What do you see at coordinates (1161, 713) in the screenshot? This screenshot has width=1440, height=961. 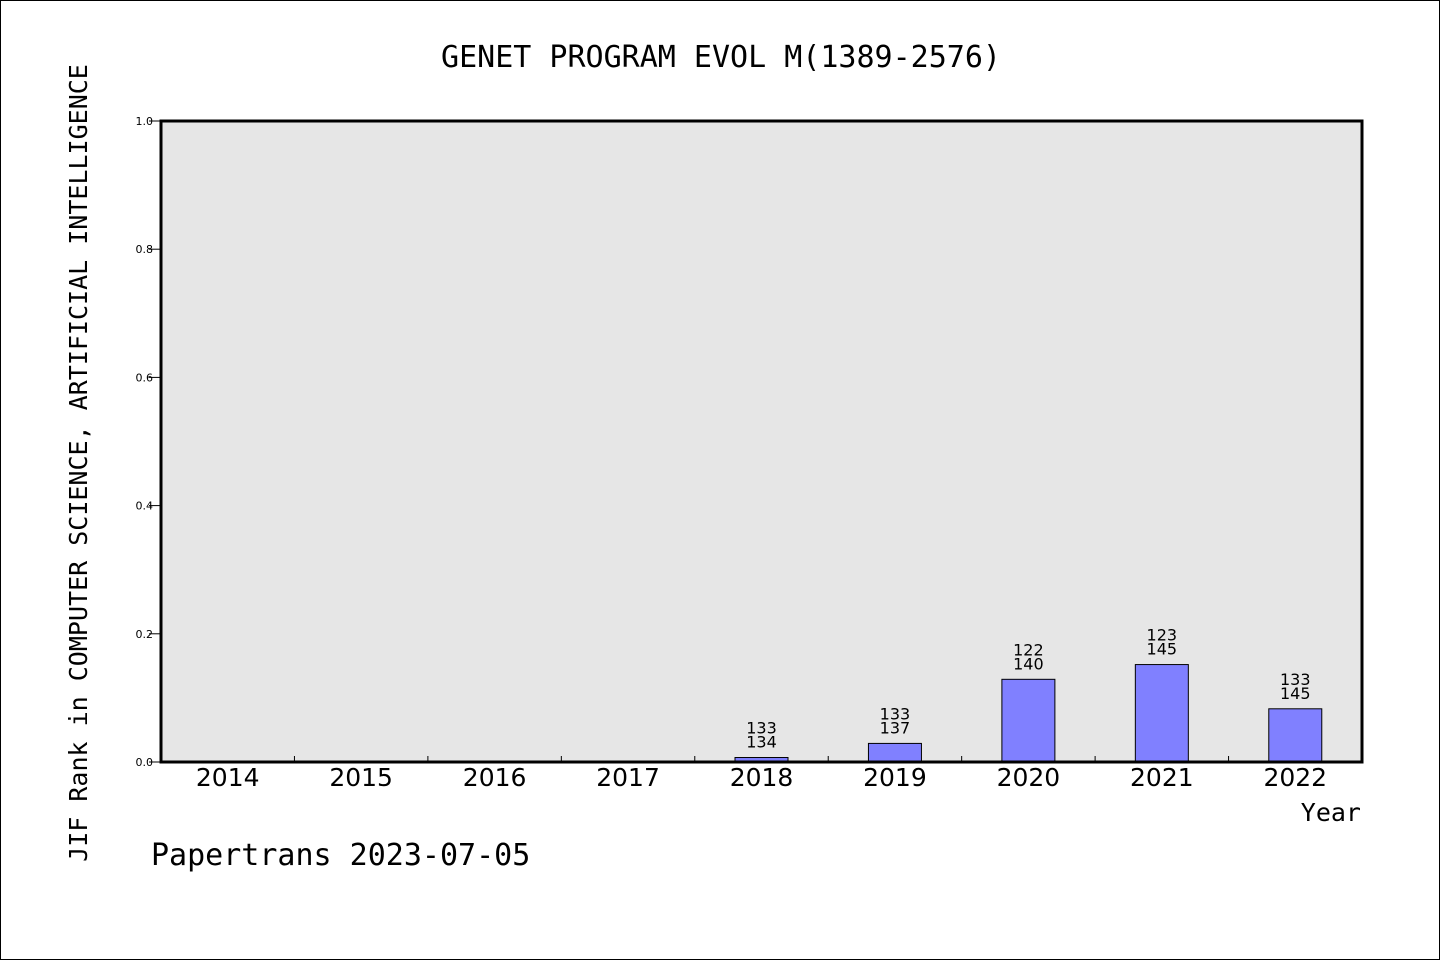 I see `bar-2021` at bounding box center [1161, 713].